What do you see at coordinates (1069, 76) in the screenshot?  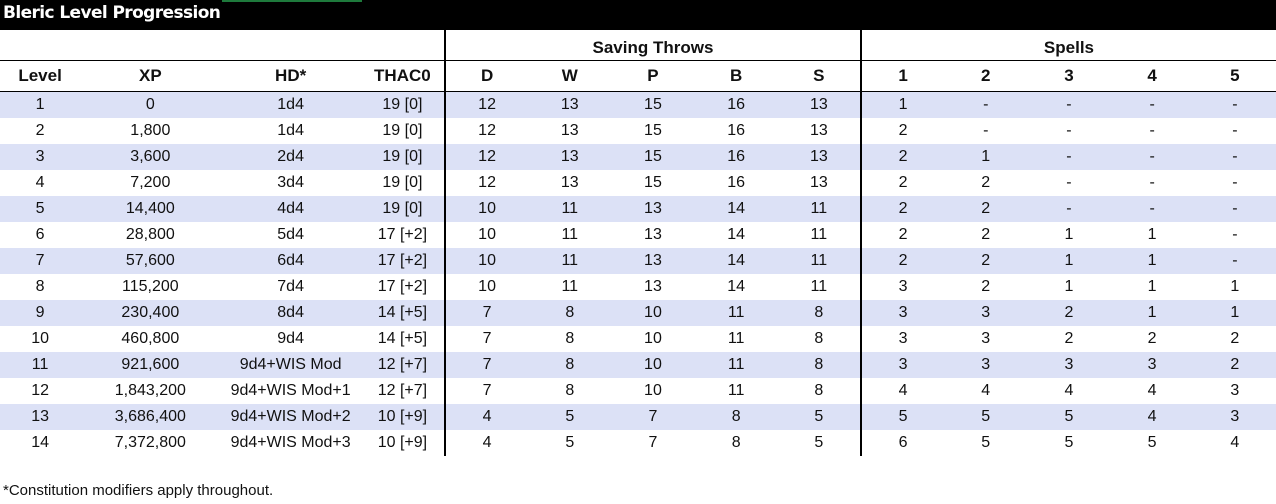 I see `column-header: 3` at bounding box center [1069, 76].